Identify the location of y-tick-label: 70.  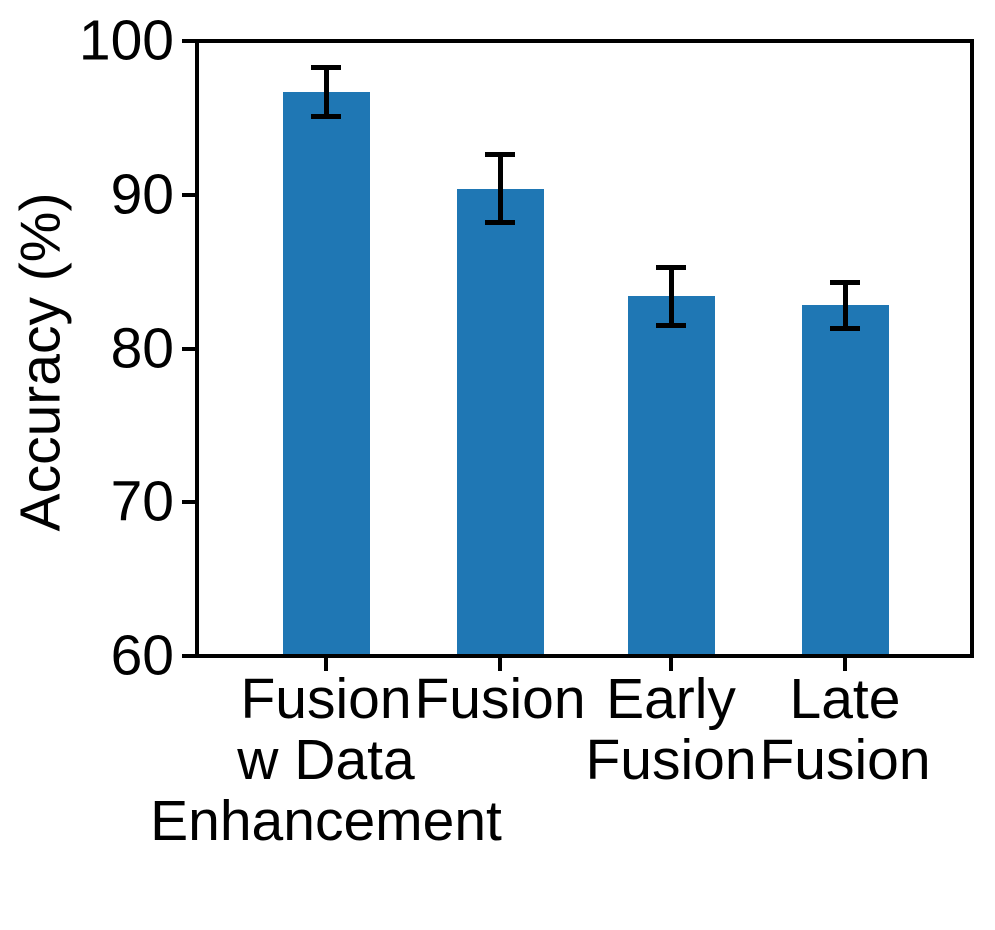
(142, 501).